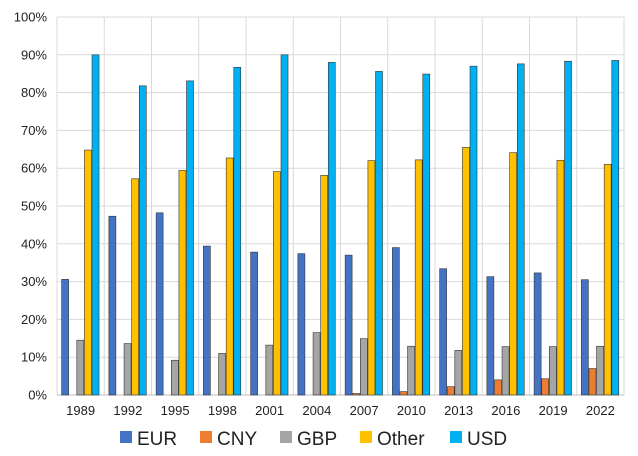  Describe the element at coordinates (317, 439) in the screenshot. I see `legend-label-gbp: GBP` at that location.